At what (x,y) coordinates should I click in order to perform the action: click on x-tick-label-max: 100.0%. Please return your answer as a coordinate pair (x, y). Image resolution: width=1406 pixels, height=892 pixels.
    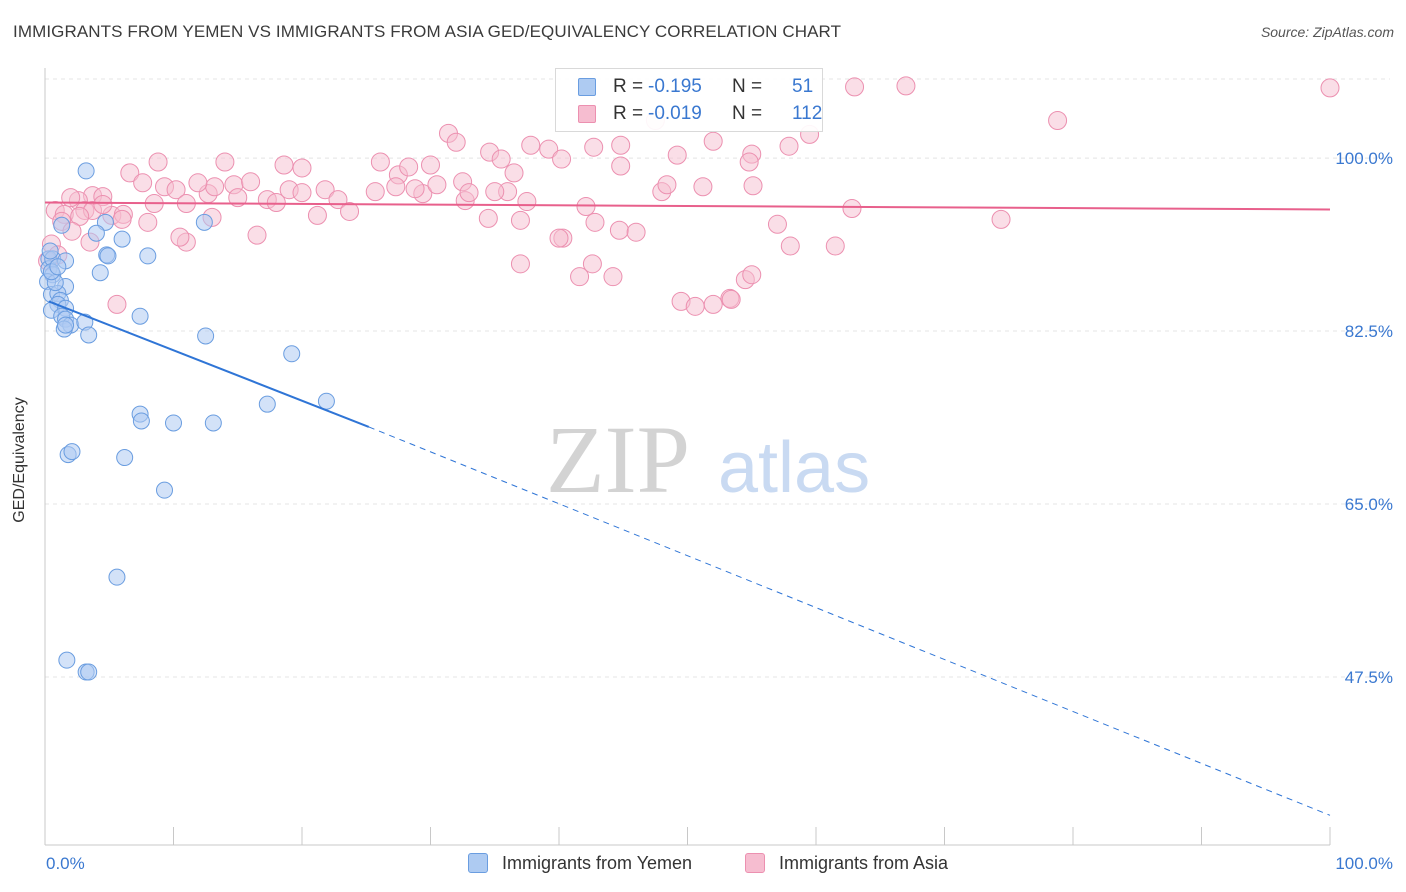
    Looking at the image, I should click on (1364, 863).